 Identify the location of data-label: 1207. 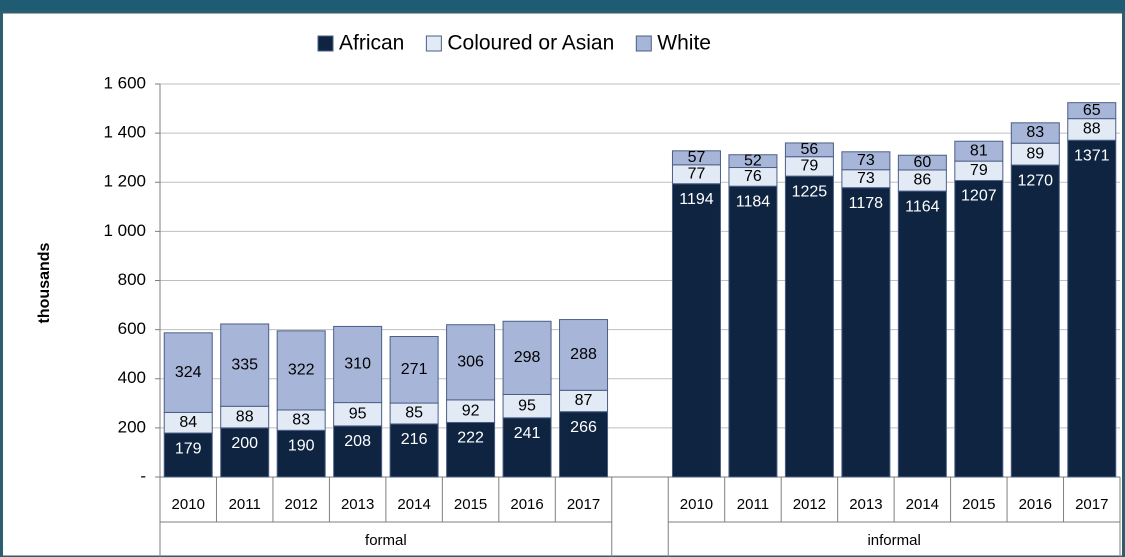
(979, 196).